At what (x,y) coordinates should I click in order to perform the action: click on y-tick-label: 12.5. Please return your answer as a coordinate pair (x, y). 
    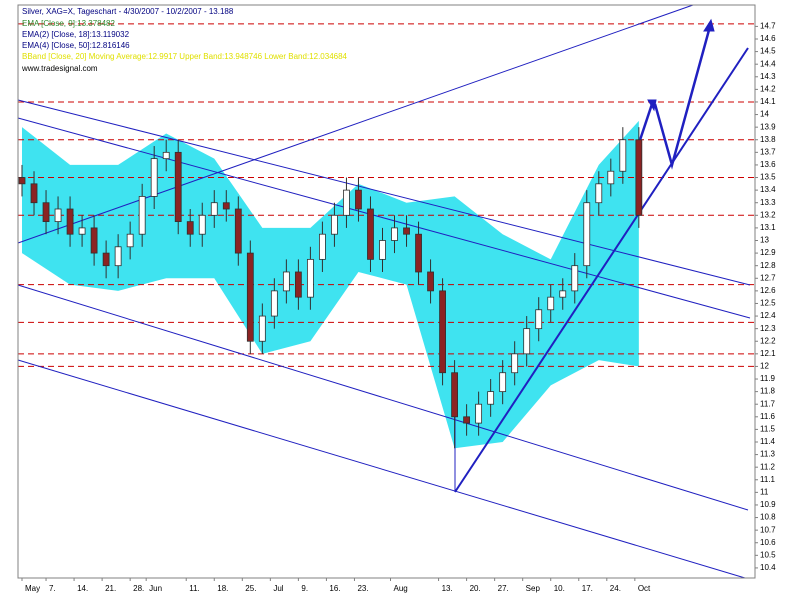
    Looking at the image, I should click on (768, 303).